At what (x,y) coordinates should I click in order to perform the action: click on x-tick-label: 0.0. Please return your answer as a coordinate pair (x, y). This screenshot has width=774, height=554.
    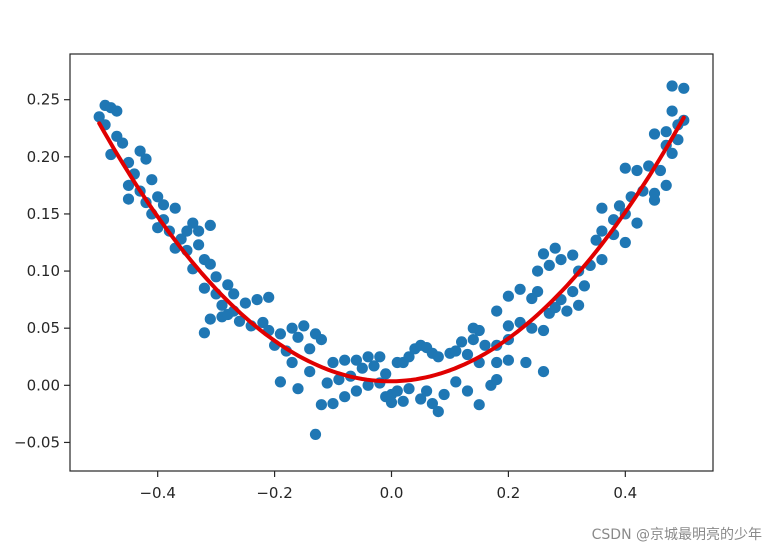
    Looking at the image, I should click on (392, 493).